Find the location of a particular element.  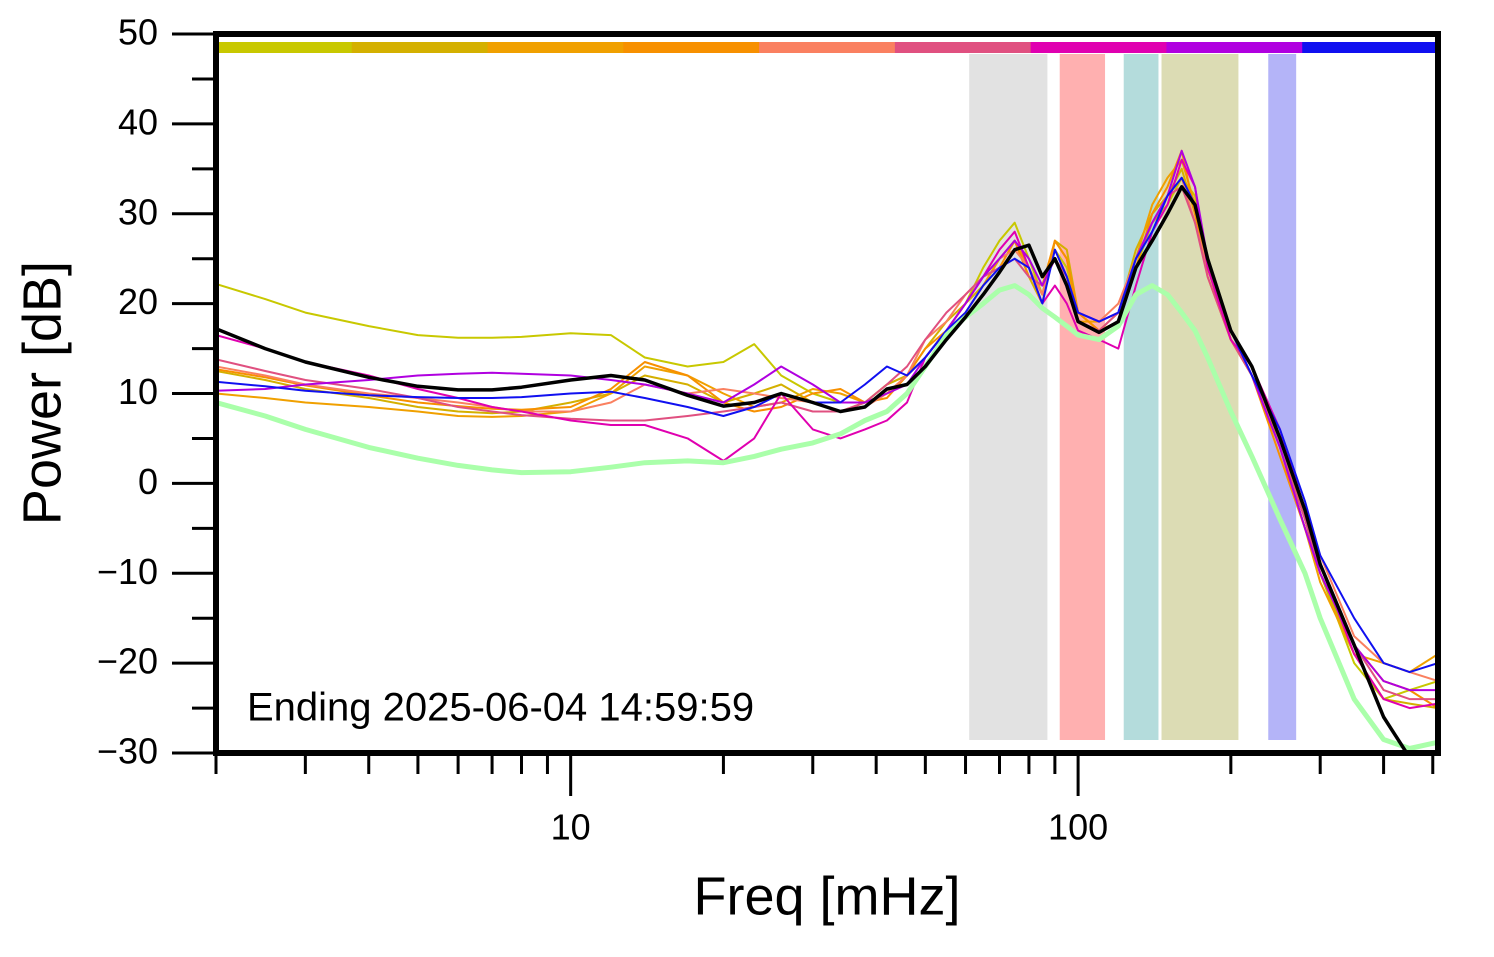

y-tick-label: 40 is located at coordinates (138, 121).